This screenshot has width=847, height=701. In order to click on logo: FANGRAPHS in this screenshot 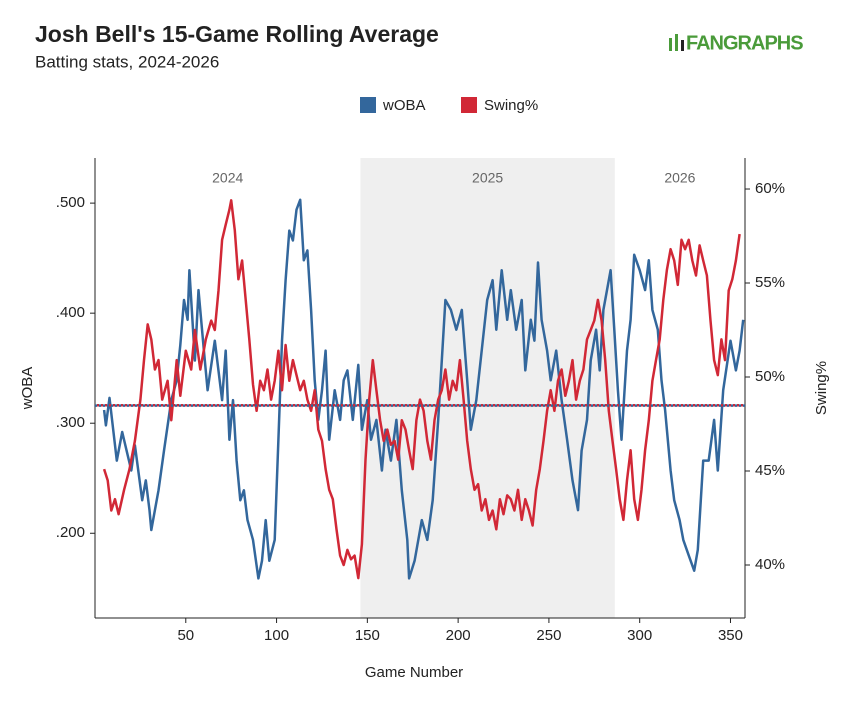, I will do `click(744, 43)`.